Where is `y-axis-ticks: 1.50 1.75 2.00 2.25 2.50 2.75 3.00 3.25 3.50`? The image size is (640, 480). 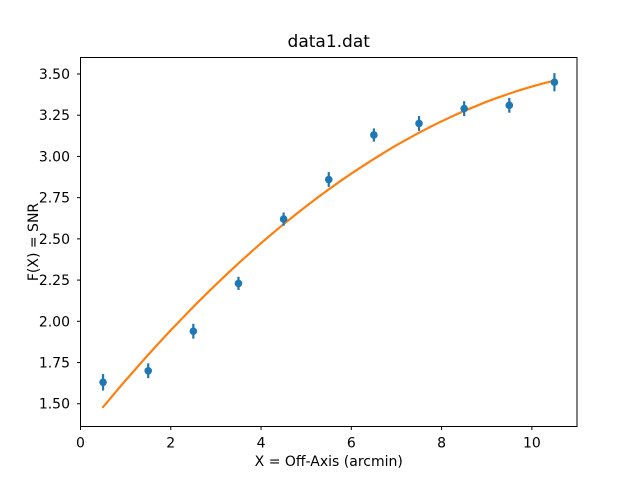
y-axis-ticks: 1.50 1.75 2.00 2.25 2.50 2.75 3.00 3.25 3.50 is located at coordinates (60, 240).